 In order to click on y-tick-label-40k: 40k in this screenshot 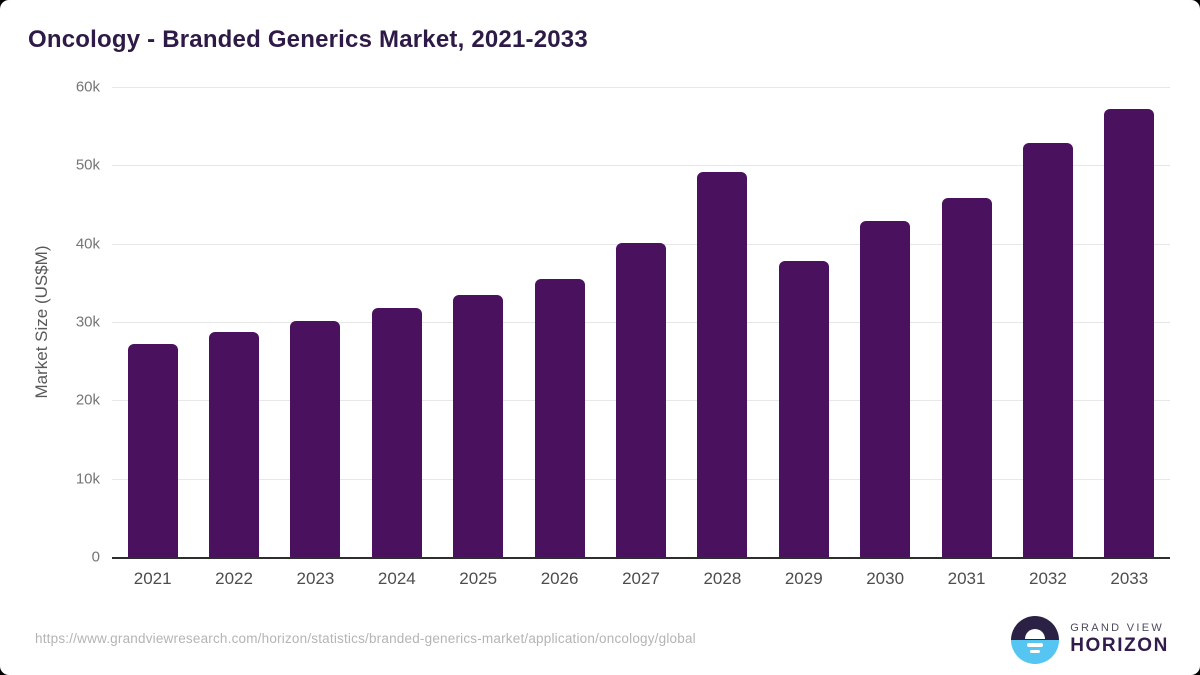, I will do `click(87, 244)`.